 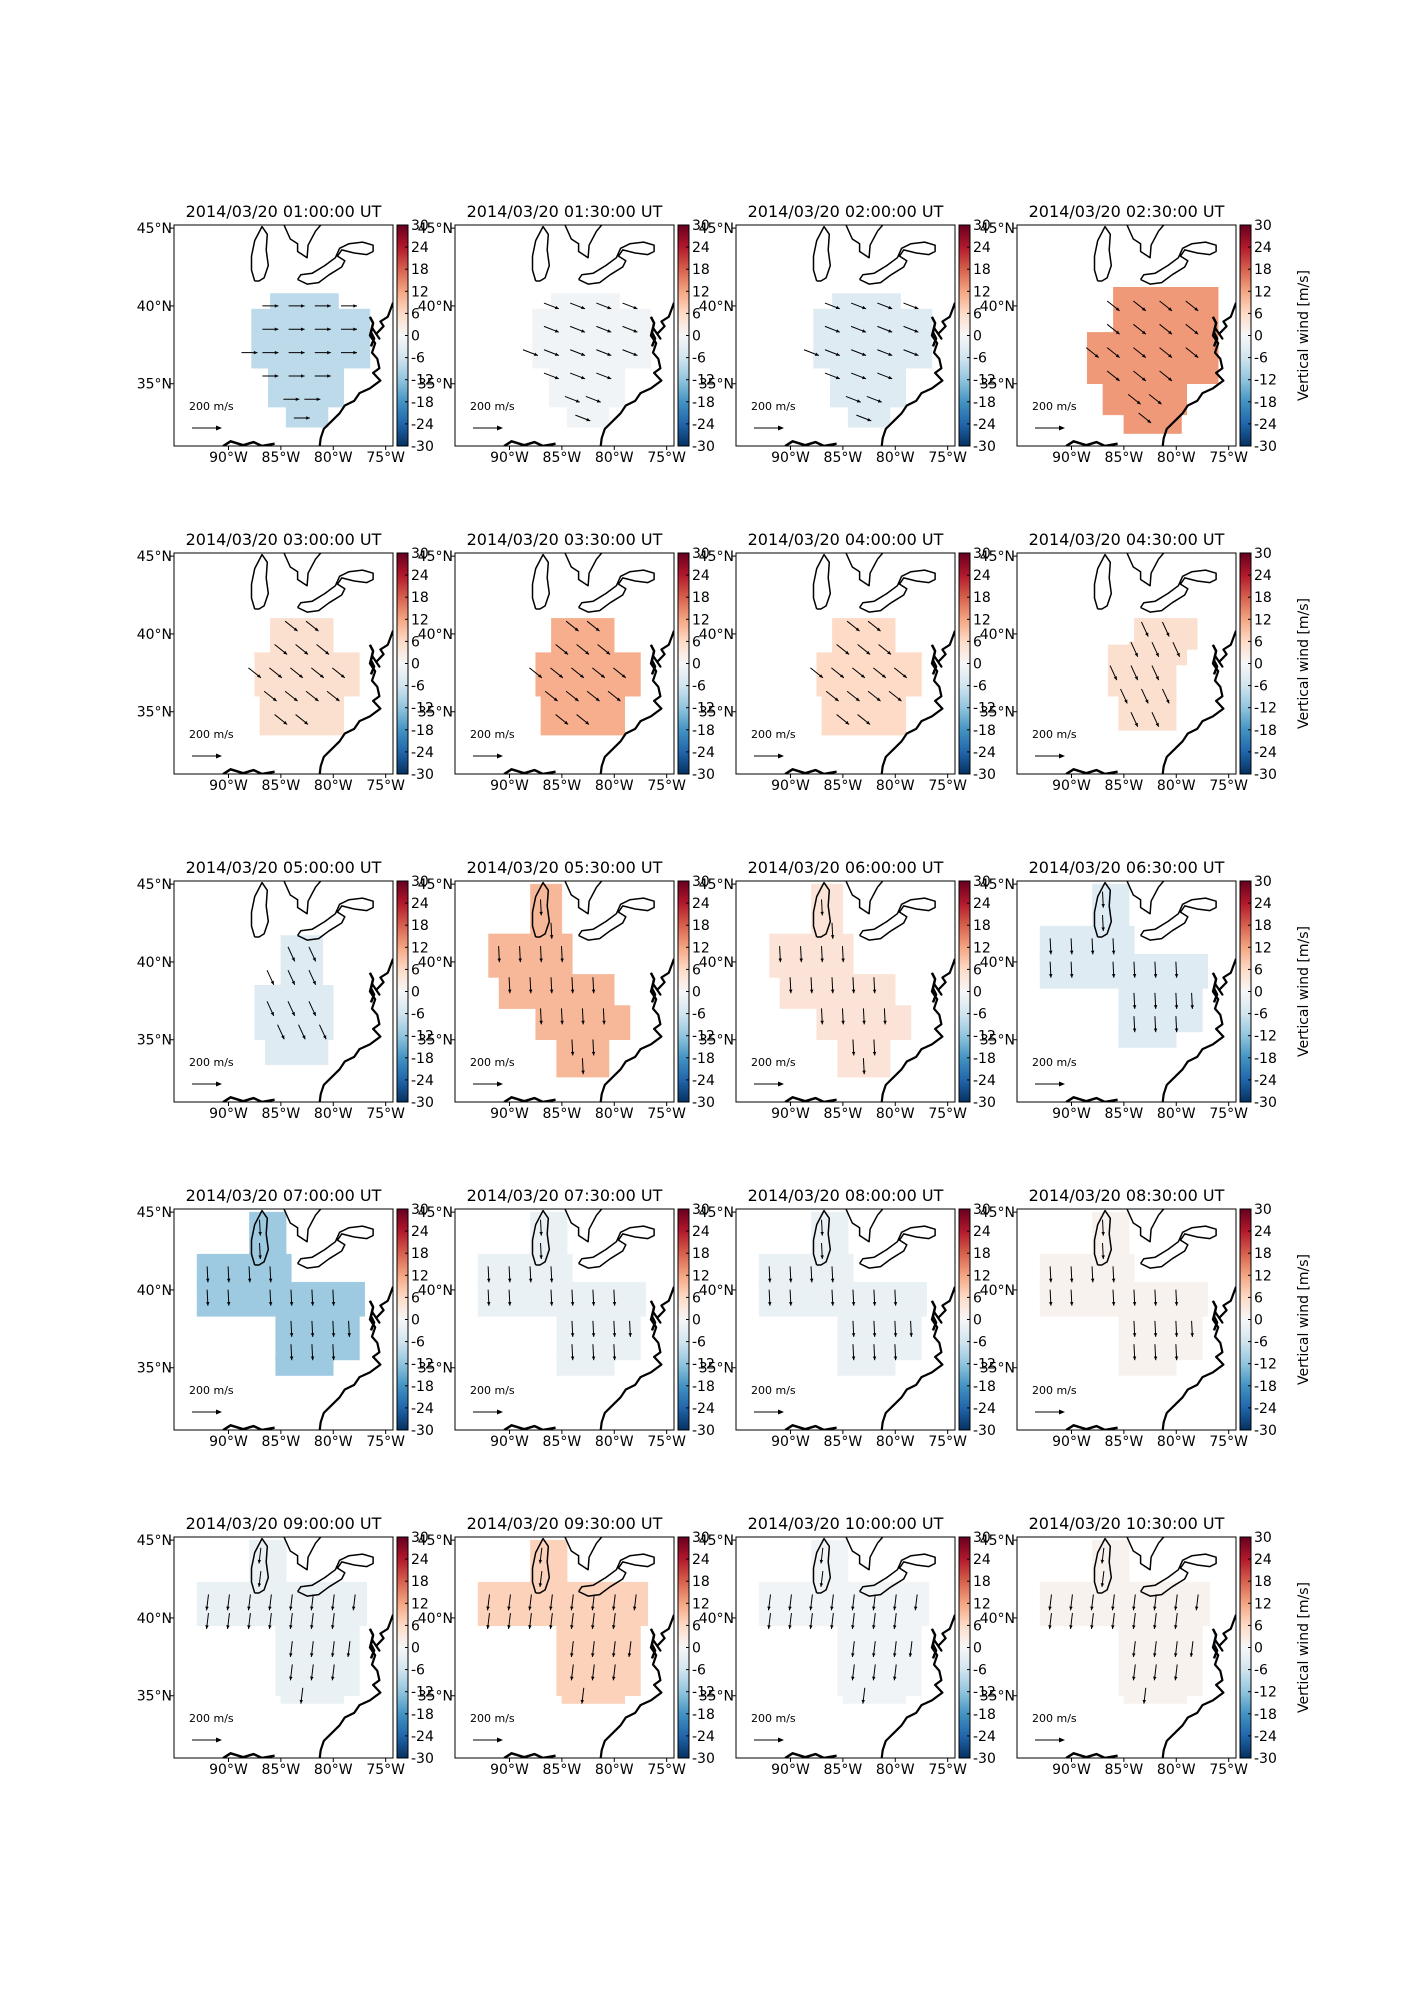 I want to click on colorbar-tick-label: 6, so click(x=696, y=314).